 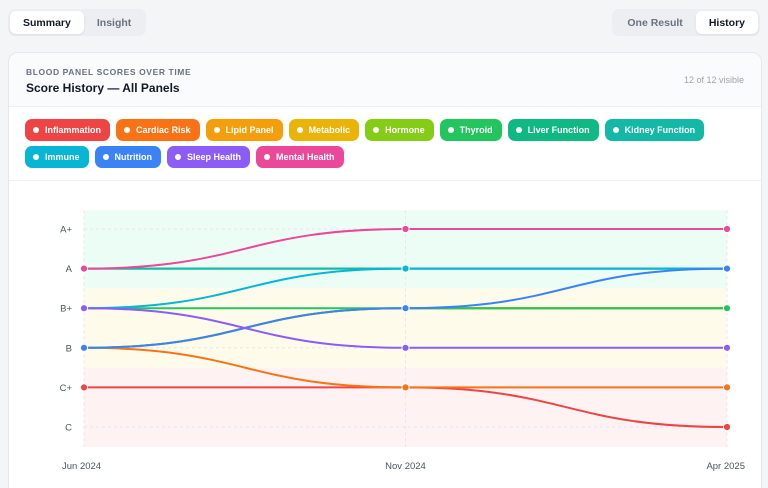 I want to click on legend-chip-lipid-panel: Lipid Panel, so click(x=244, y=130).